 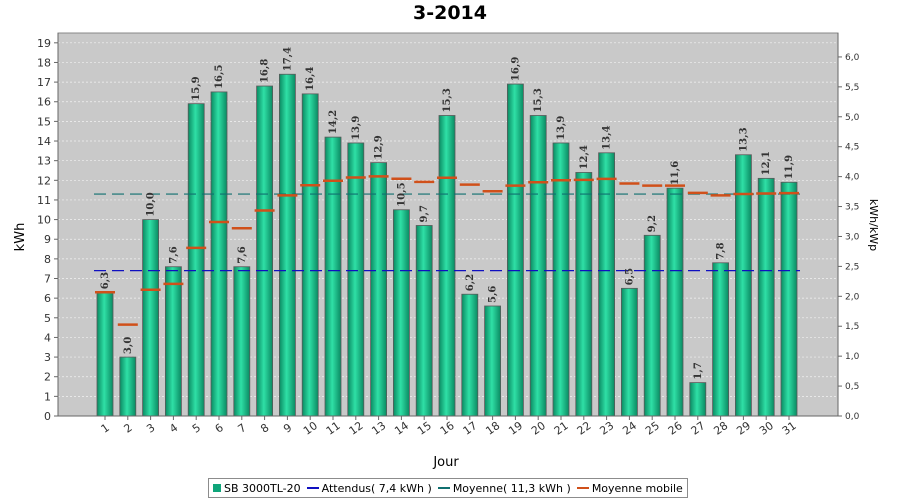 What do you see at coordinates (511, 488) in the screenshot?
I see `legend-label-average: Moyenne( 11,3 kWh )` at bounding box center [511, 488].